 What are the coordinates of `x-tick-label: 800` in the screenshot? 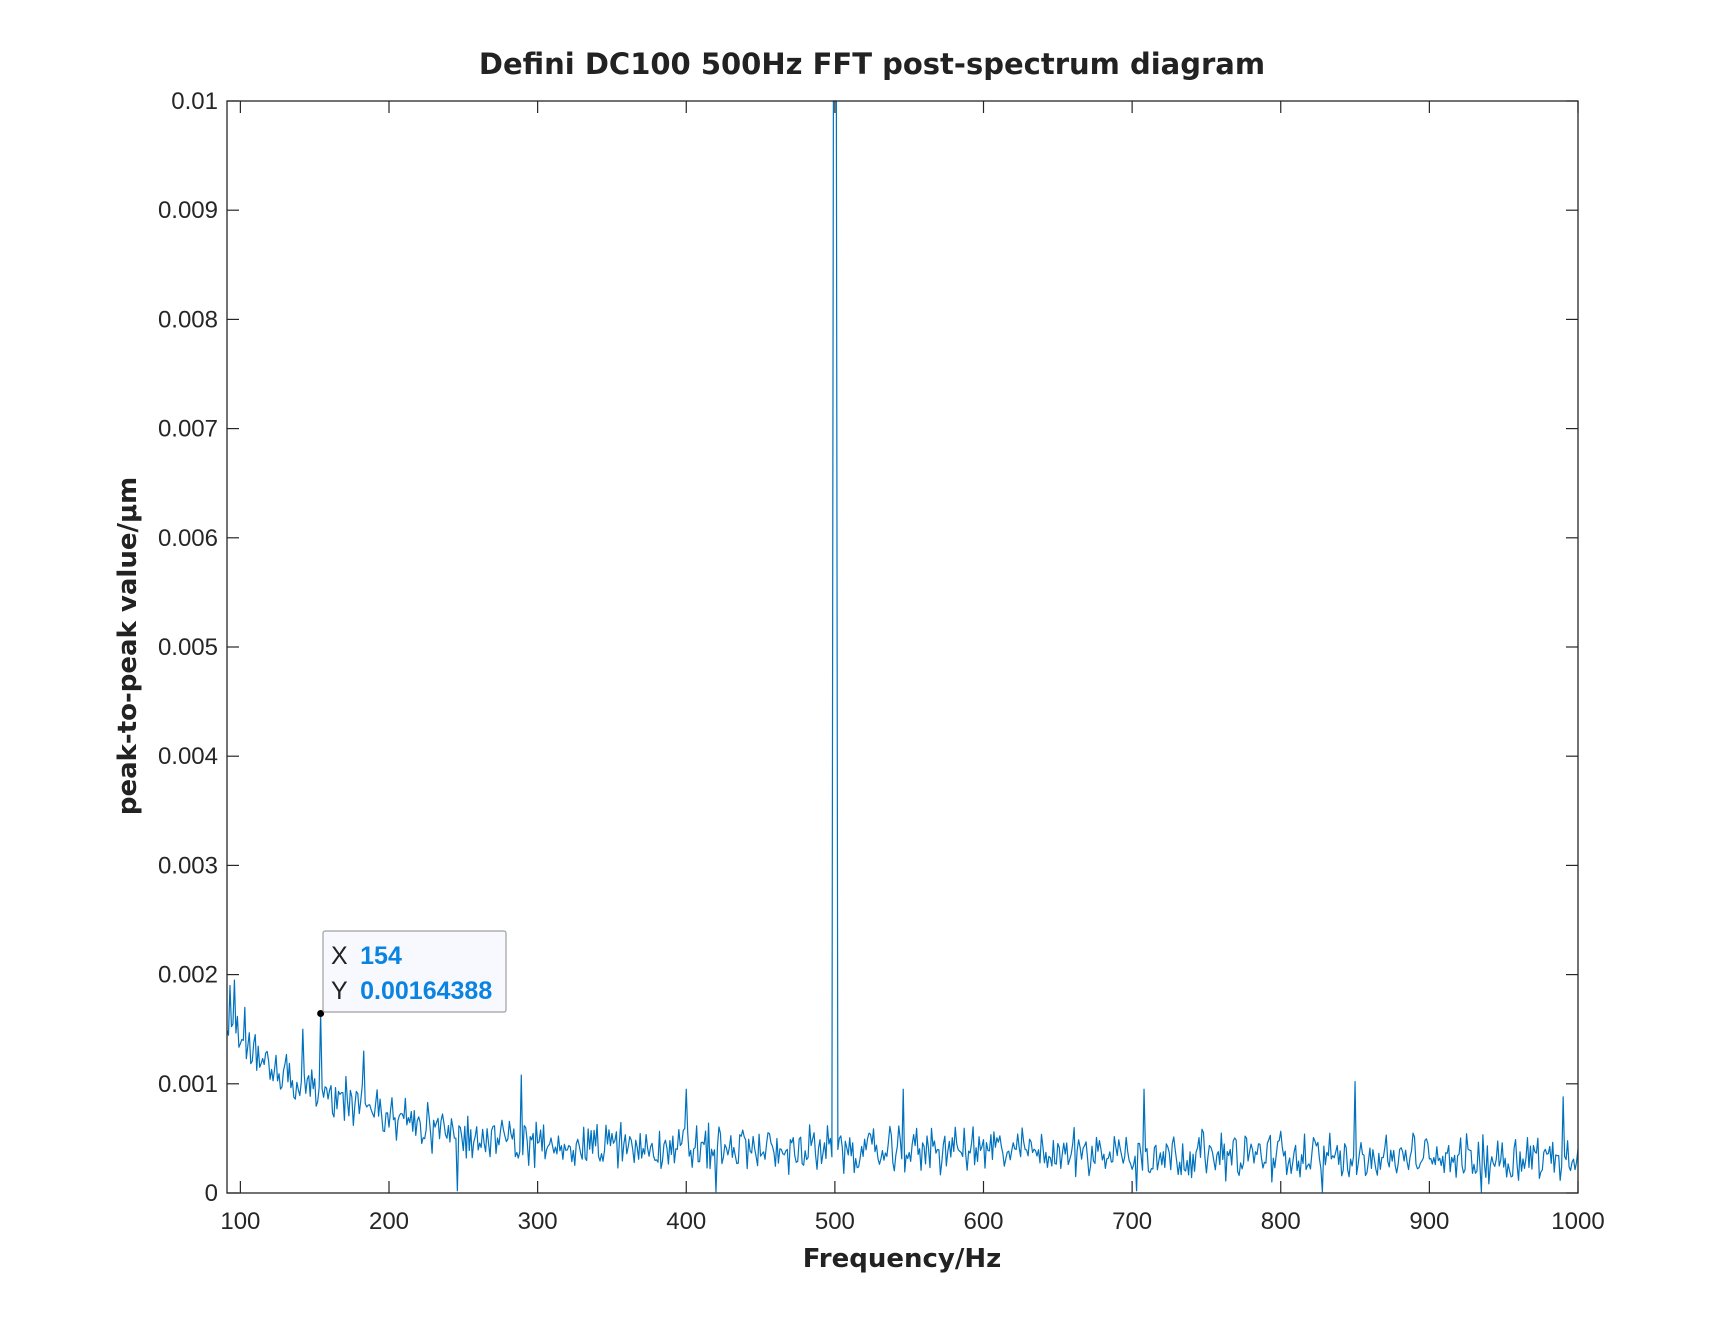 It's located at (1281, 1221).